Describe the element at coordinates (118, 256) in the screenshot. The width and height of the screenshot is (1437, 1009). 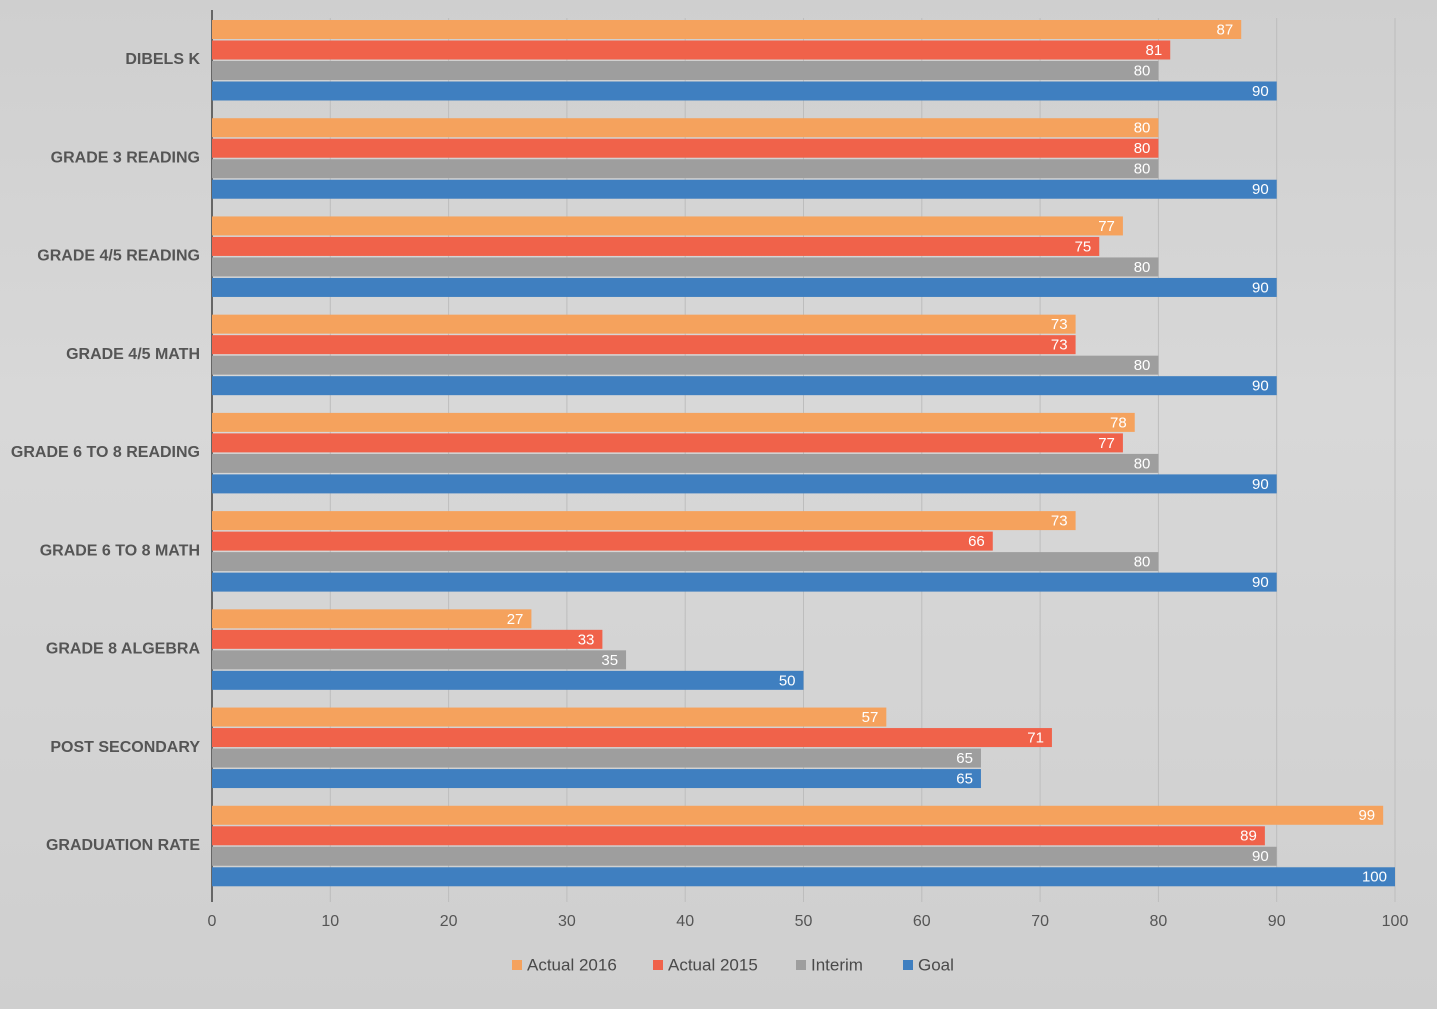
I see `category-label: GRADE 4/5 READING` at that location.